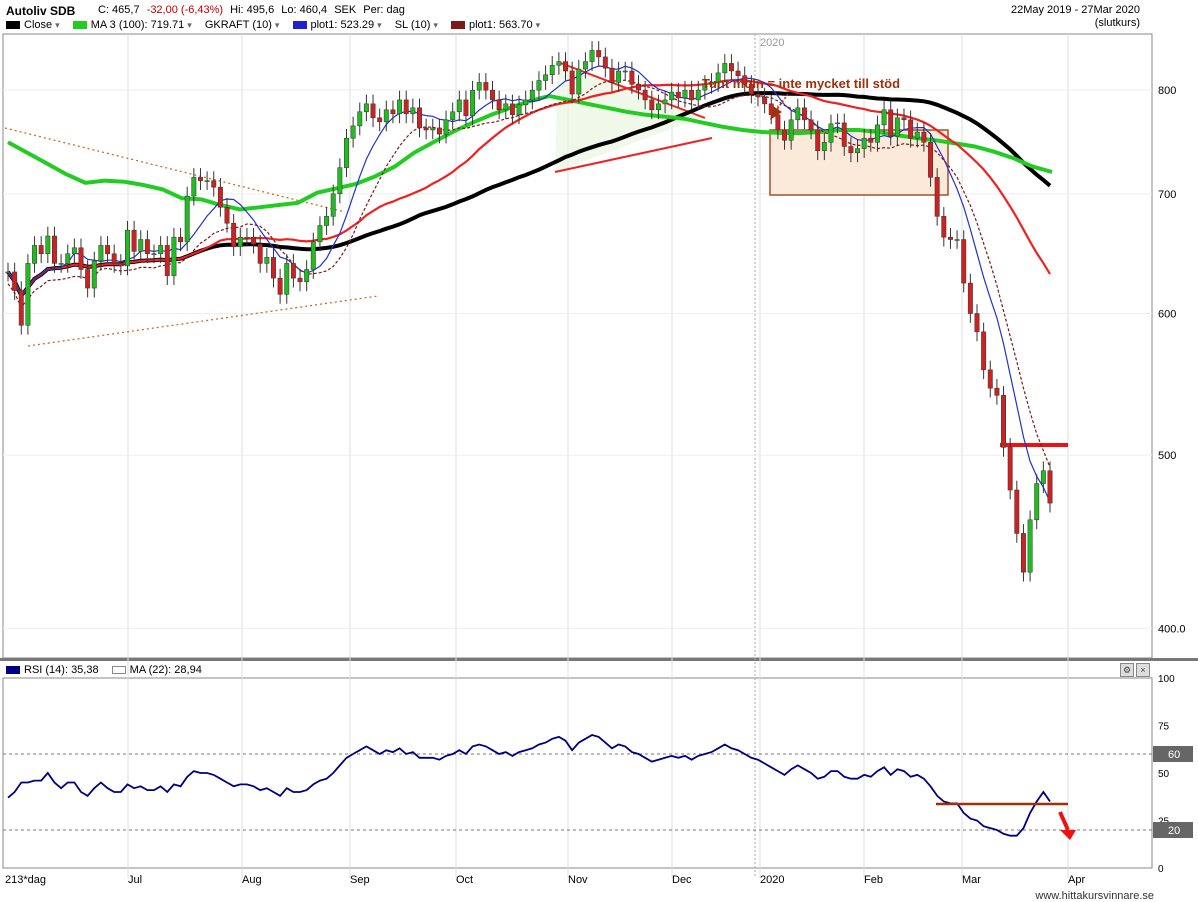 The width and height of the screenshot is (1198, 902). I want to click on x-tick-label: Feb, so click(873, 880).